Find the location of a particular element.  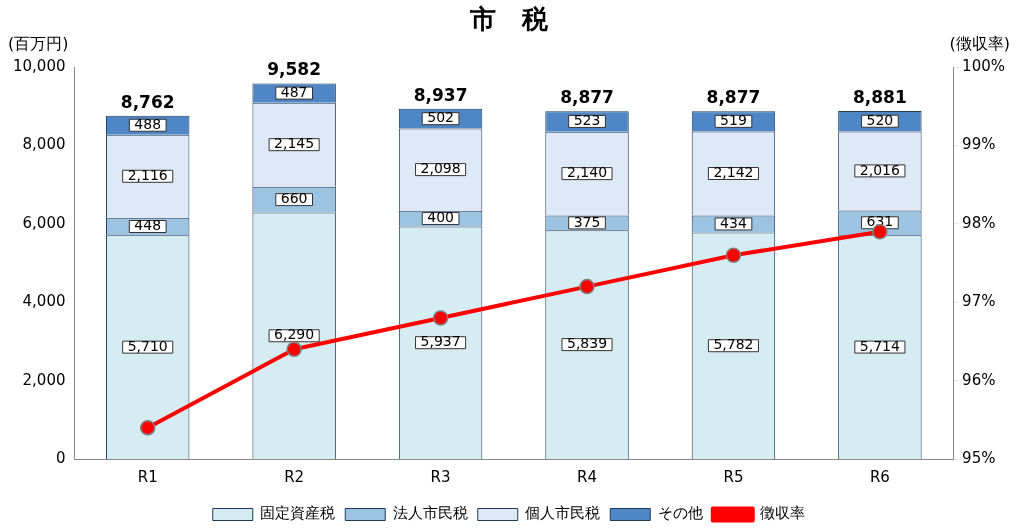

x-tick-label: R2 is located at coordinates (294, 476).